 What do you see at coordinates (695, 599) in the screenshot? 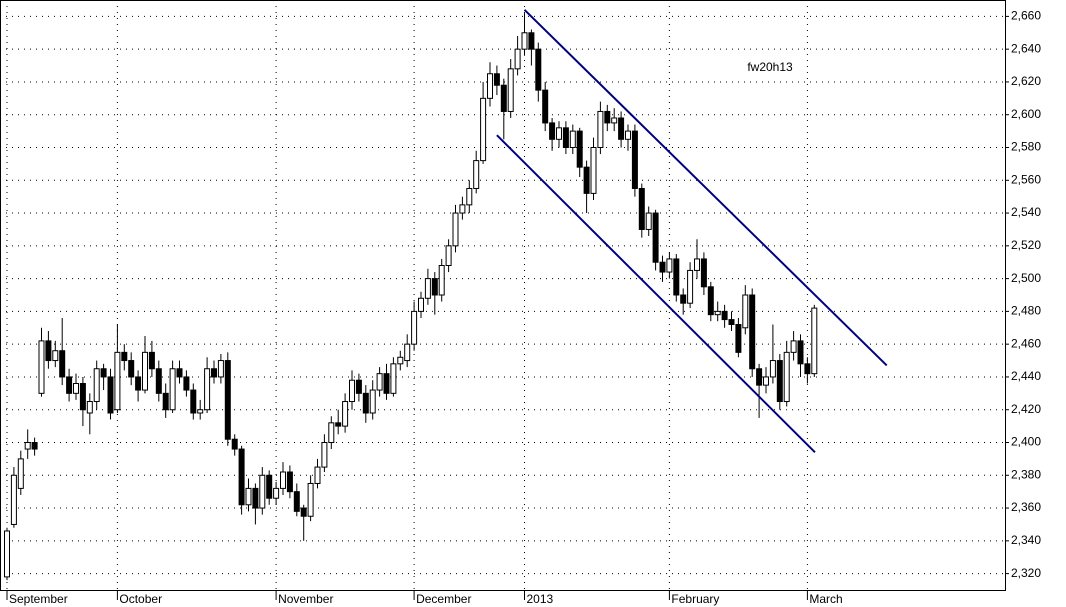
I see `x-tick-label: February` at bounding box center [695, 599].